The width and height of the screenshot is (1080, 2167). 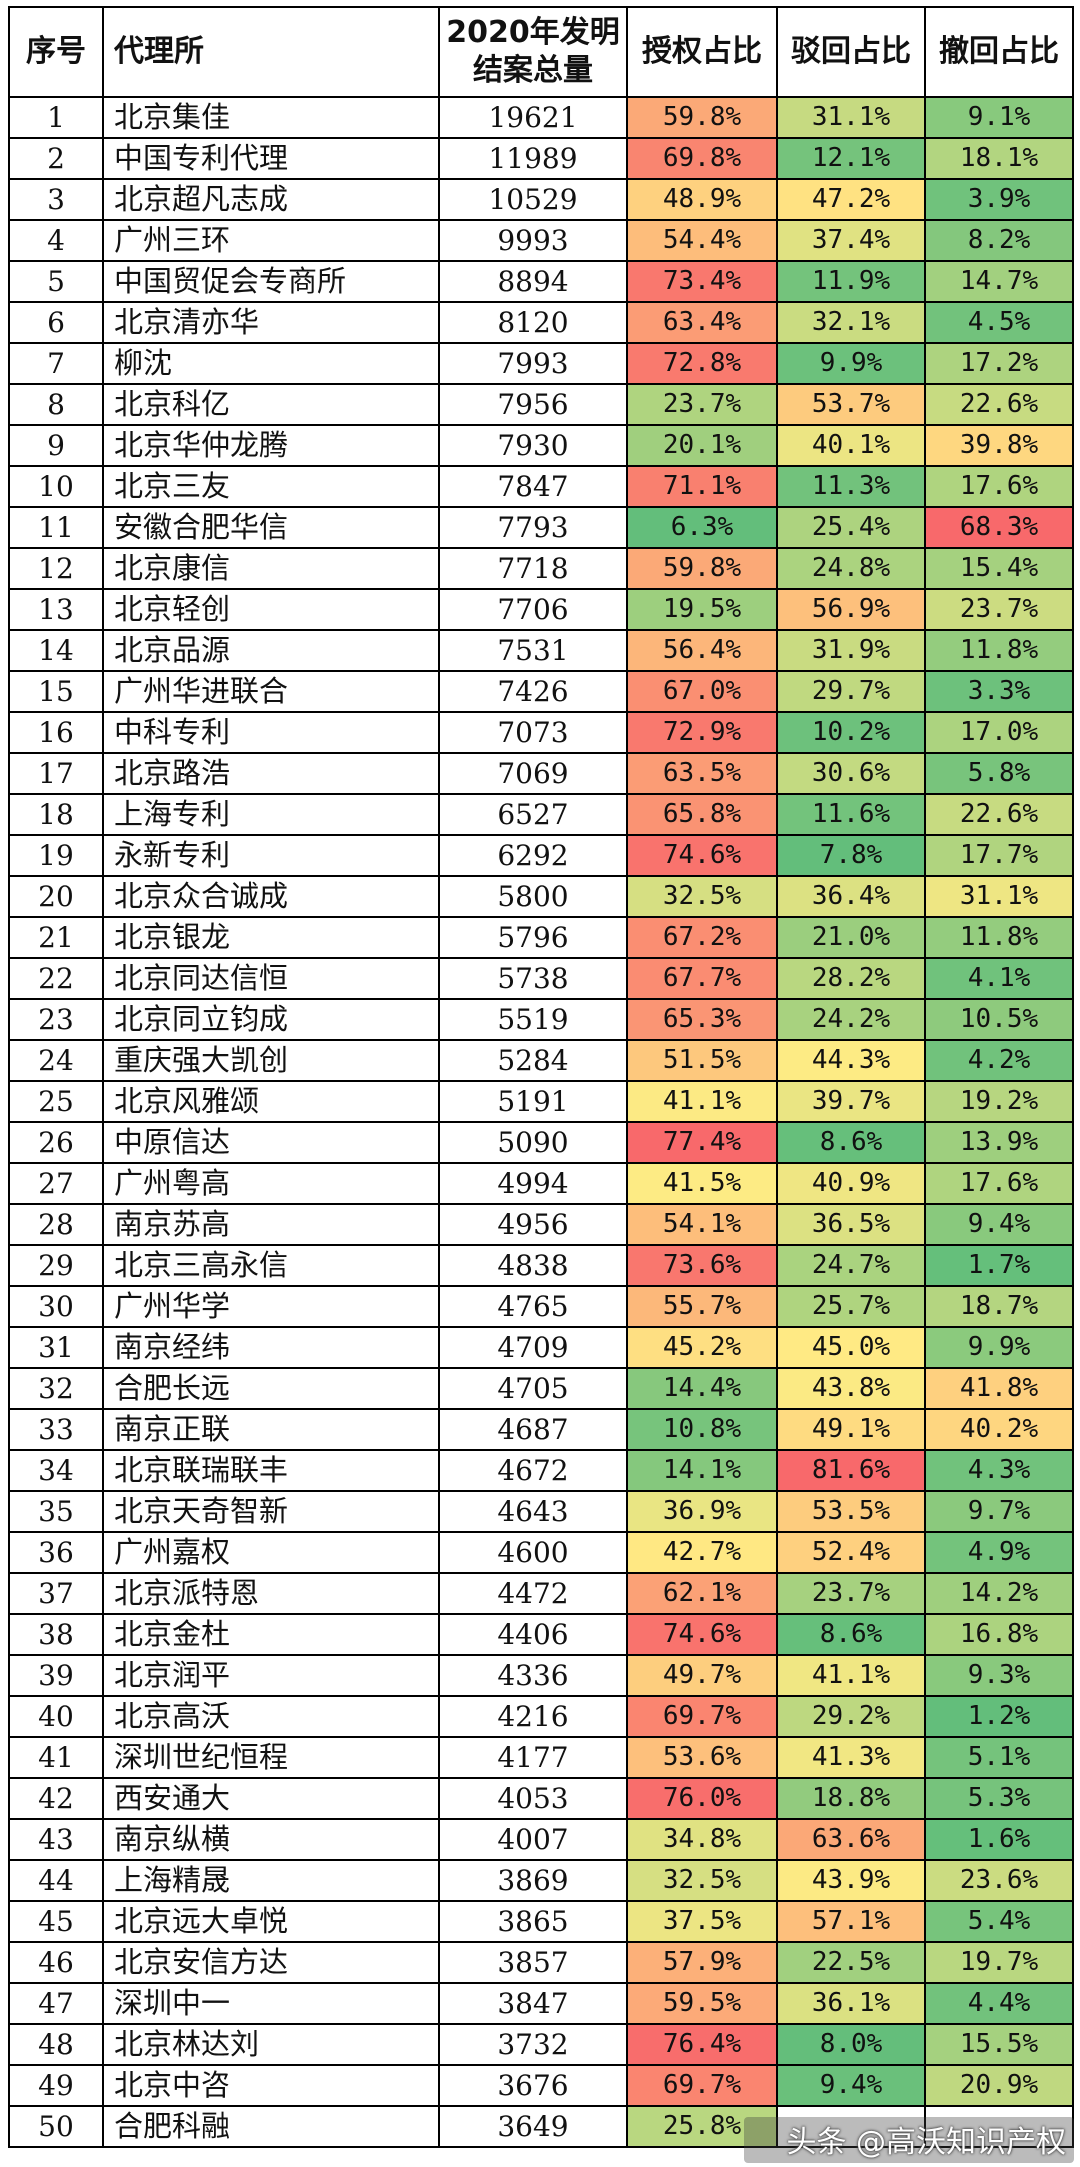 I want to click on grant-cell: 19.5%, so click(x=702, y=609).